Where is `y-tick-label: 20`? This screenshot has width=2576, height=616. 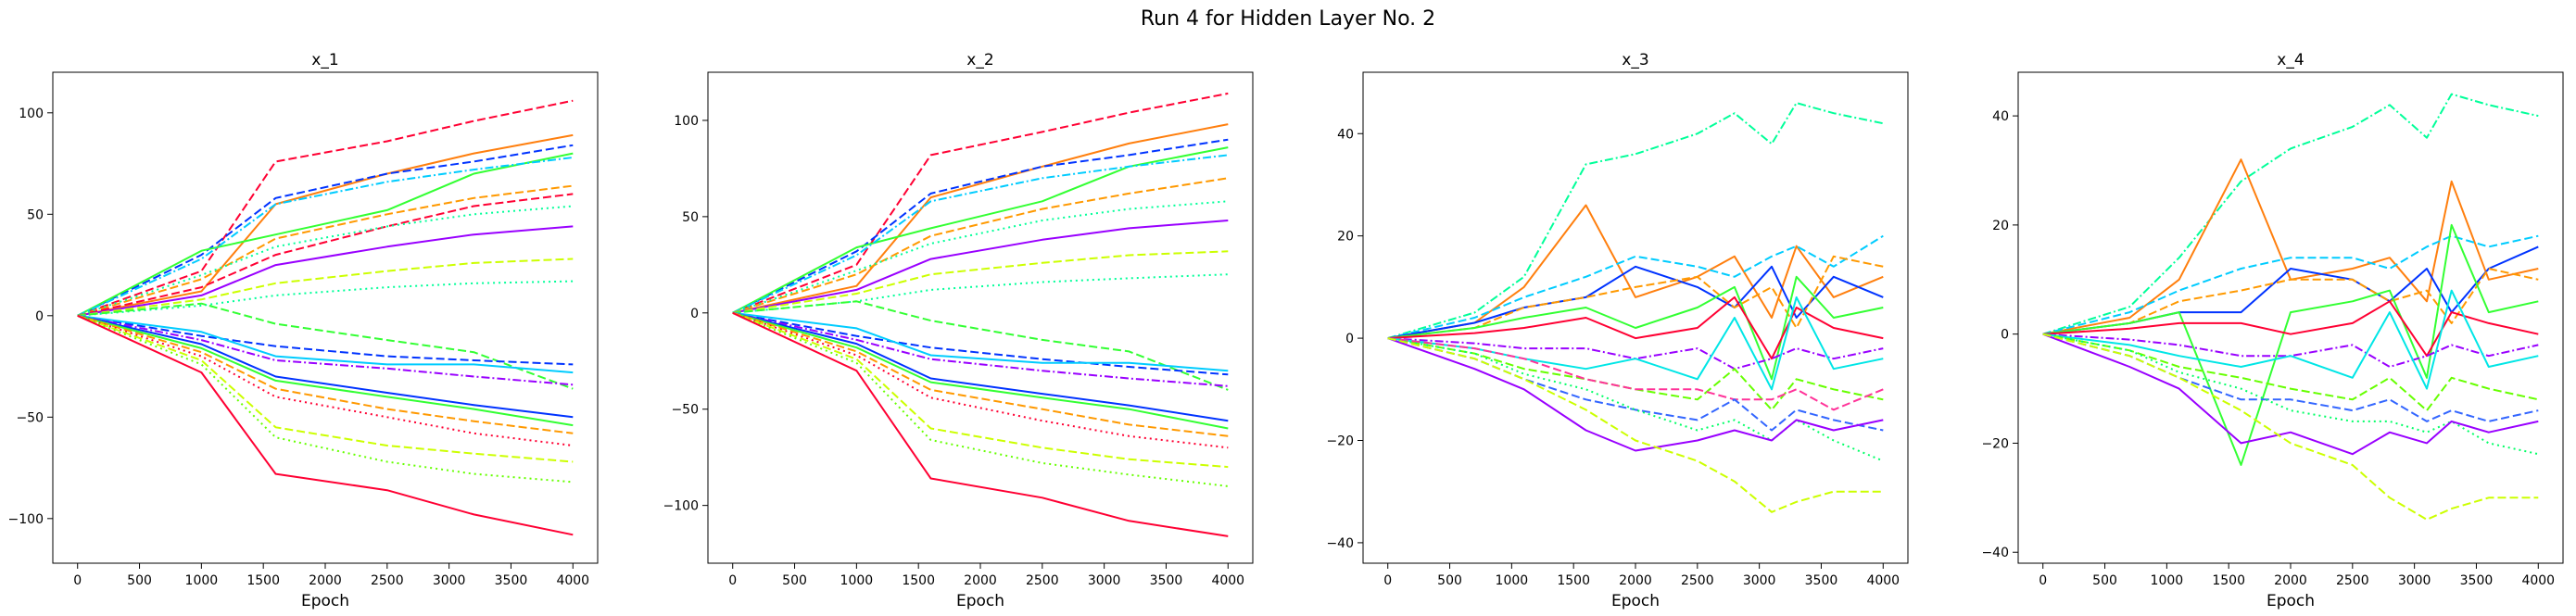
y-tick-label: 20 is located at coordinates (1345, 237).